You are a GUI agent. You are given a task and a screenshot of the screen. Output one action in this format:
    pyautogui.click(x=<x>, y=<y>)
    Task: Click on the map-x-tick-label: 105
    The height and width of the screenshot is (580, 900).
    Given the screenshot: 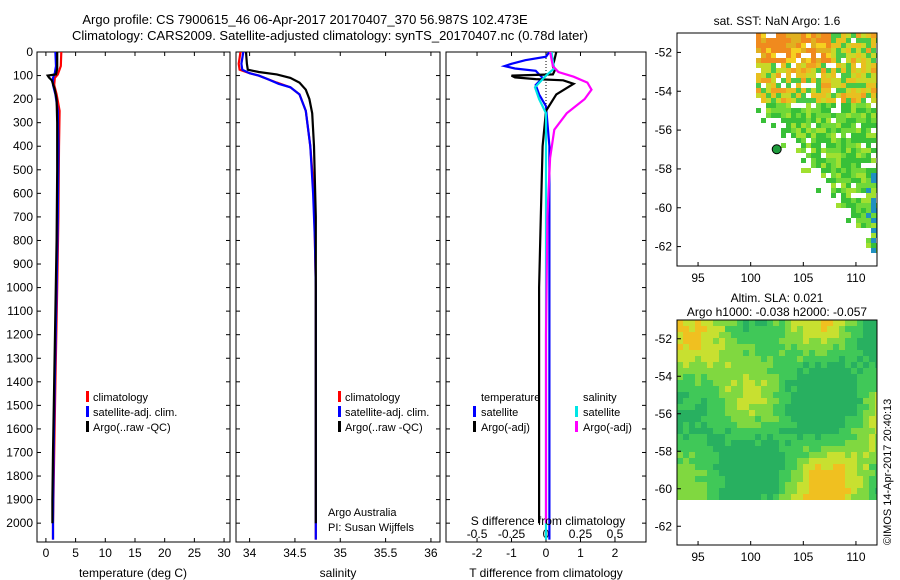 What is the action you would take?
    pyautogui.click(x=803, y=557)
    